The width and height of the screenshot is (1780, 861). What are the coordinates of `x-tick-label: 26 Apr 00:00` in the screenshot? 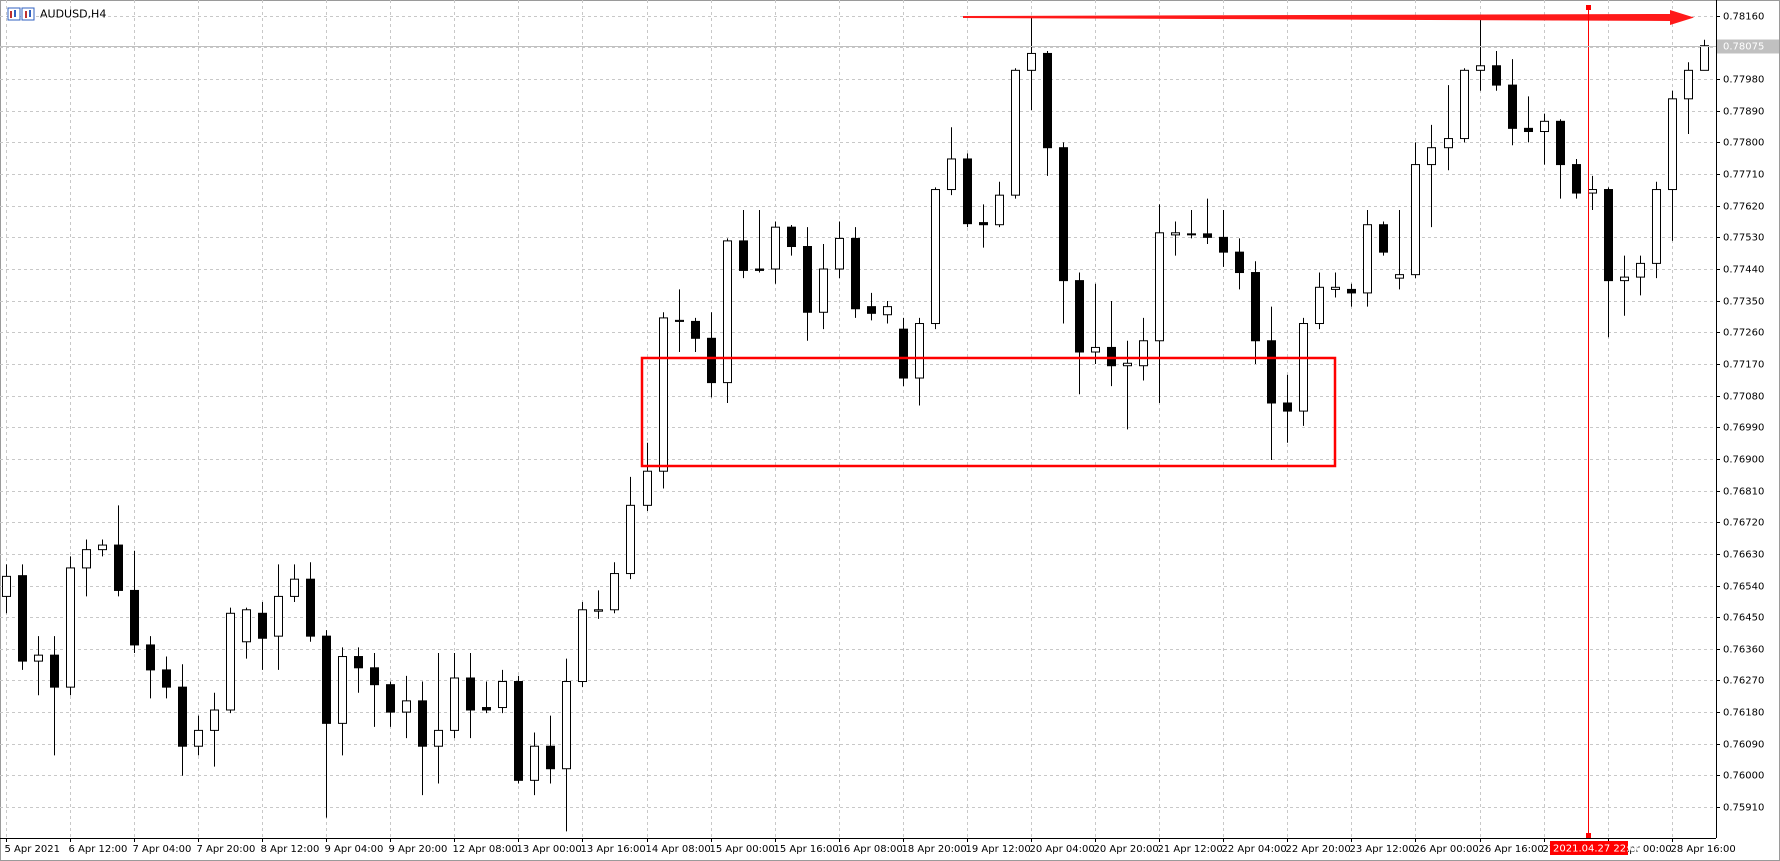 It's located at (1446, 849).